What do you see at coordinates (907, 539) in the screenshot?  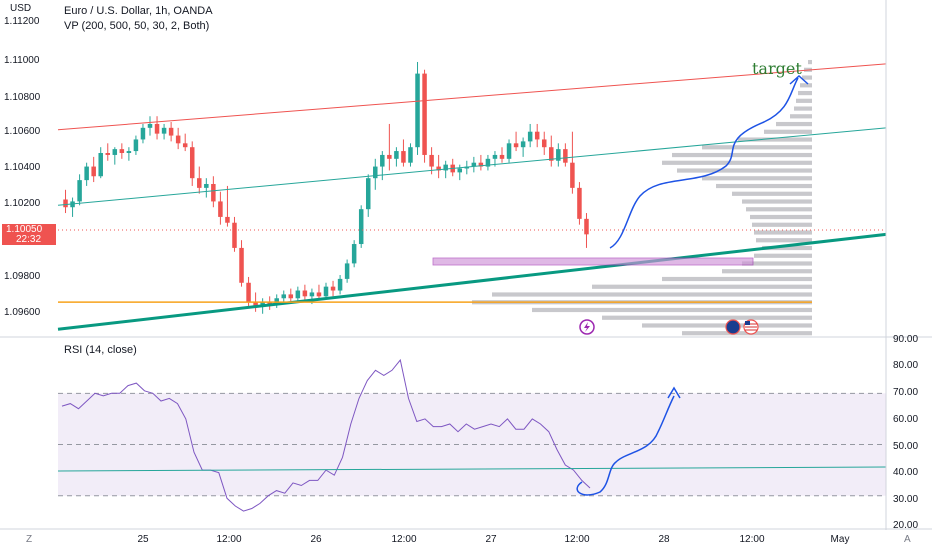 I see `auto-scale-button: A` at bounding box center [907, 539].